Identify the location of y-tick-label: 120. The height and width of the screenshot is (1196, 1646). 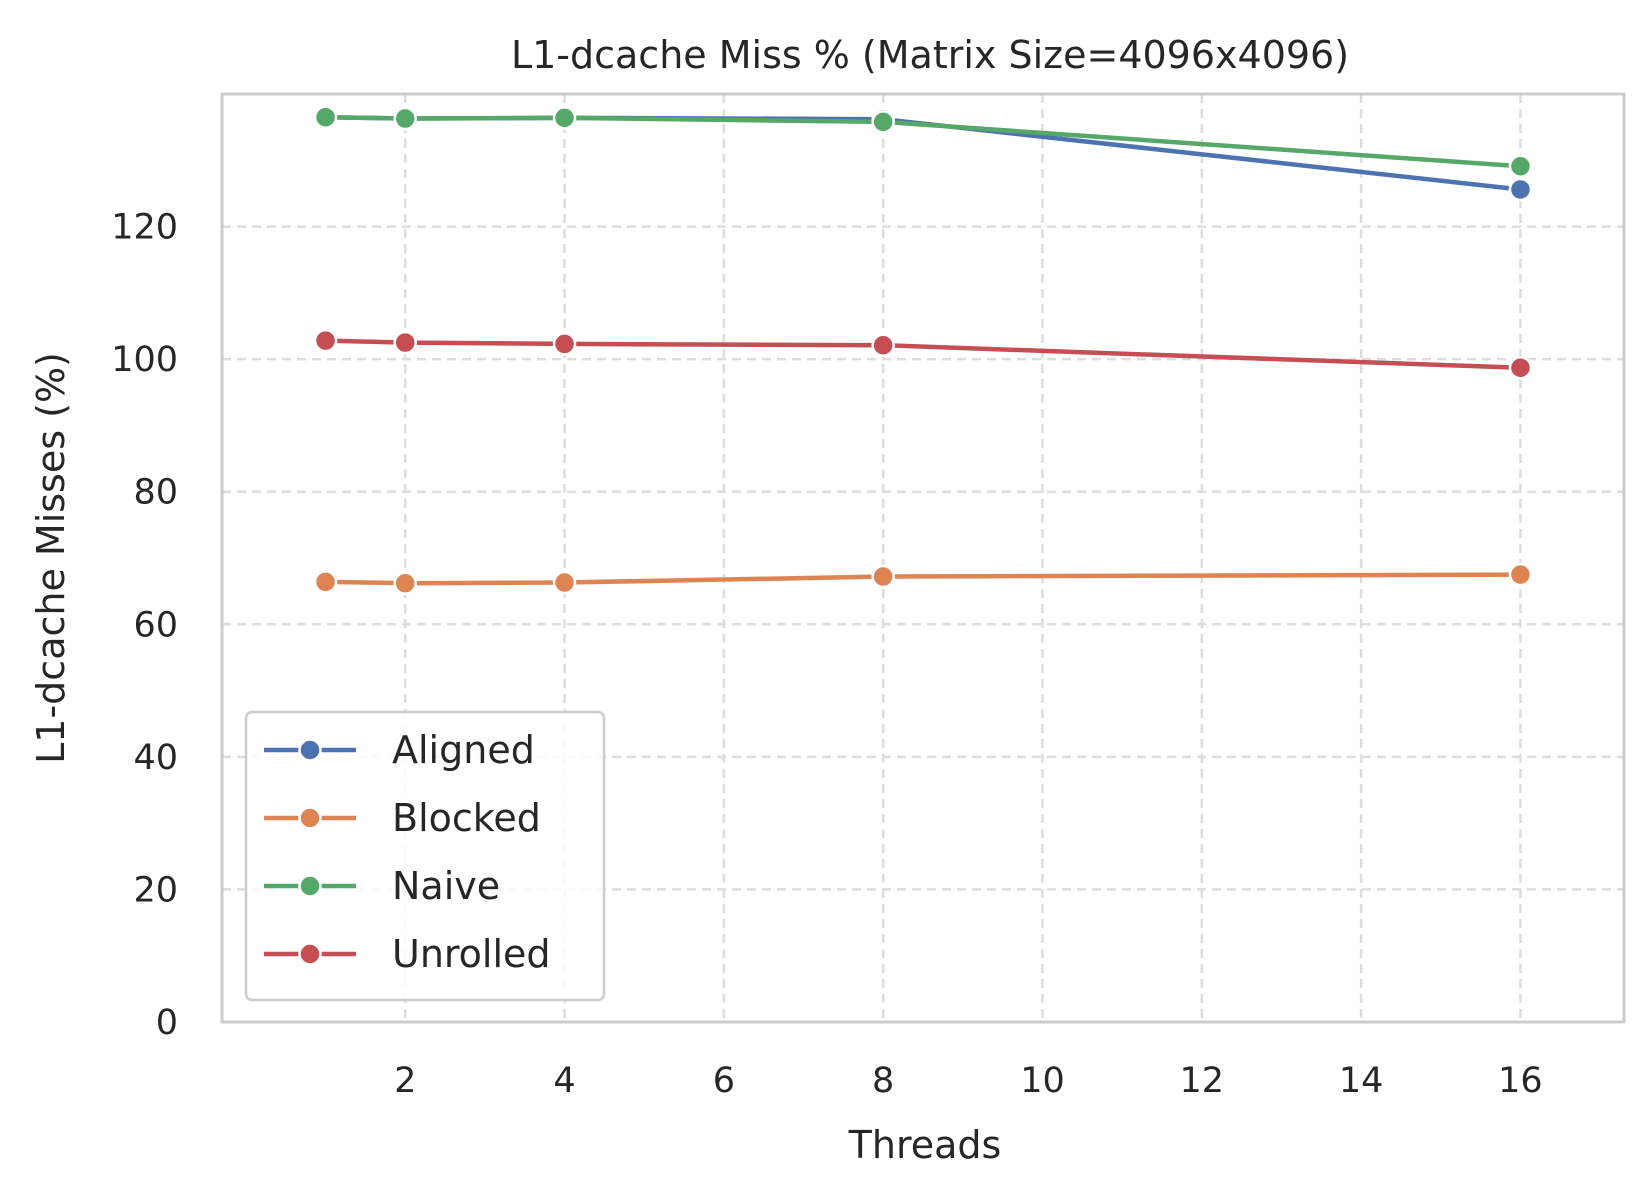
(144, 228).